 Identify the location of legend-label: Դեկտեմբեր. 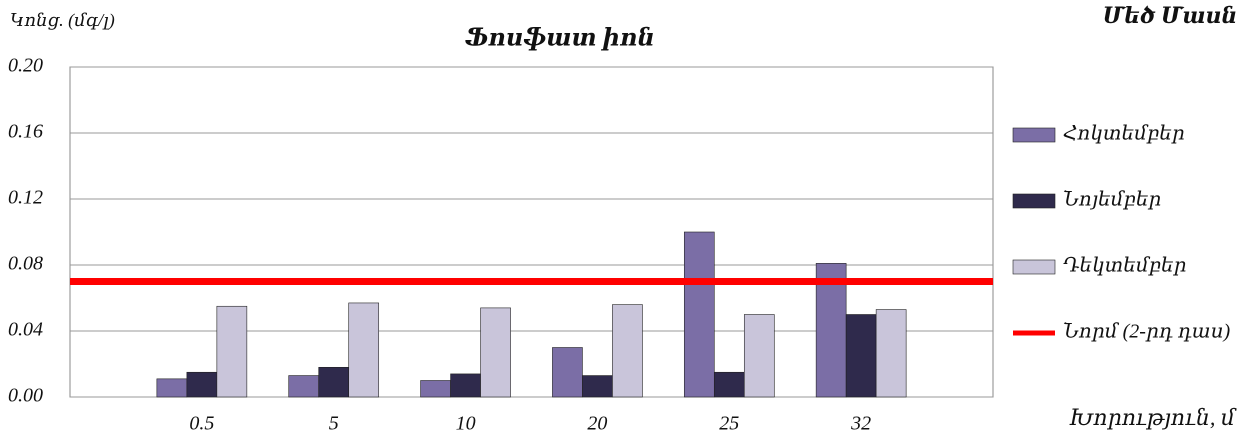
(1125, 266).